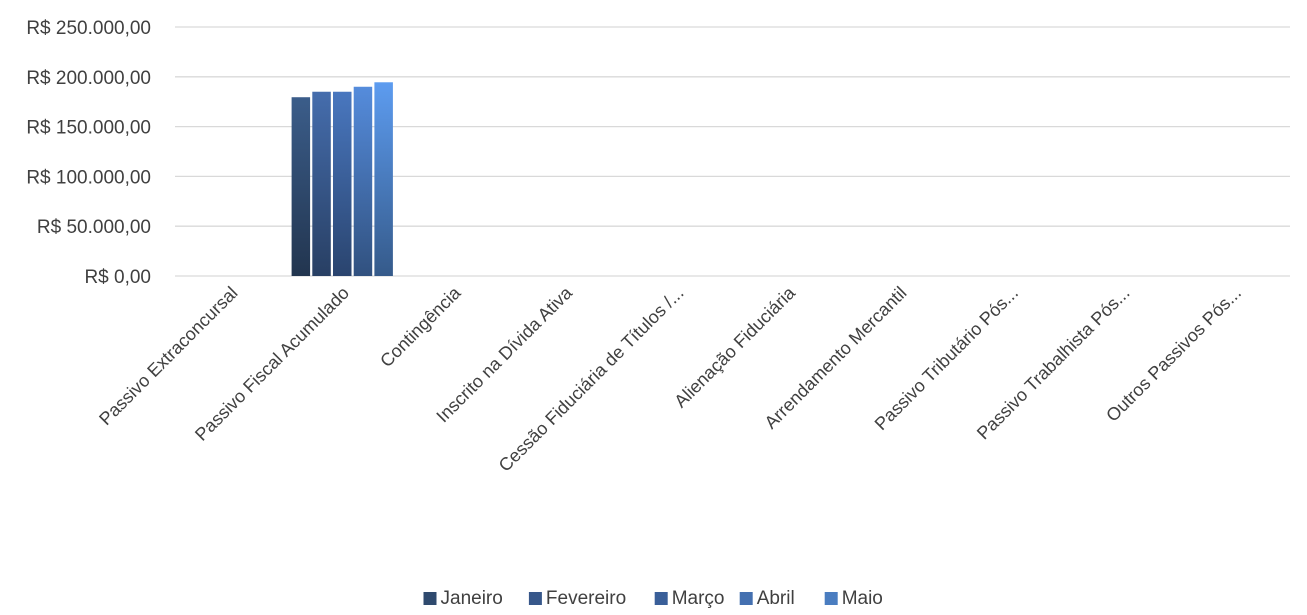  Describe the element at coordinates (342, 184) in the screenshot. I see `bar-março` at that location.